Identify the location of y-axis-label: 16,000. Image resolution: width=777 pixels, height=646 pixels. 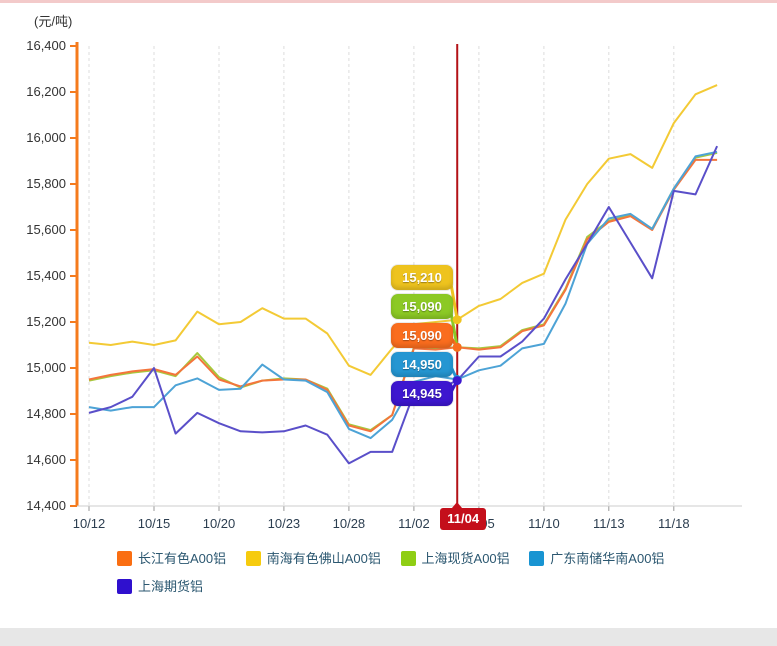
(46, 137).